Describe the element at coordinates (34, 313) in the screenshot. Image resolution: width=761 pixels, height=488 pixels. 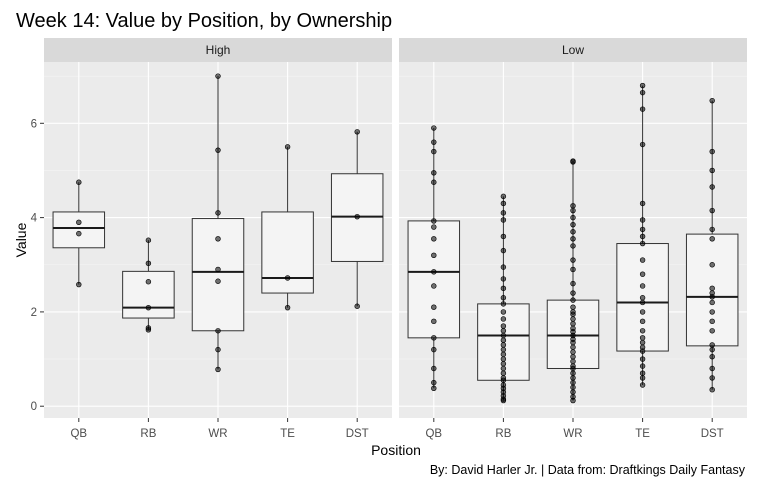
I see `y-tick-label: 2` at that location.